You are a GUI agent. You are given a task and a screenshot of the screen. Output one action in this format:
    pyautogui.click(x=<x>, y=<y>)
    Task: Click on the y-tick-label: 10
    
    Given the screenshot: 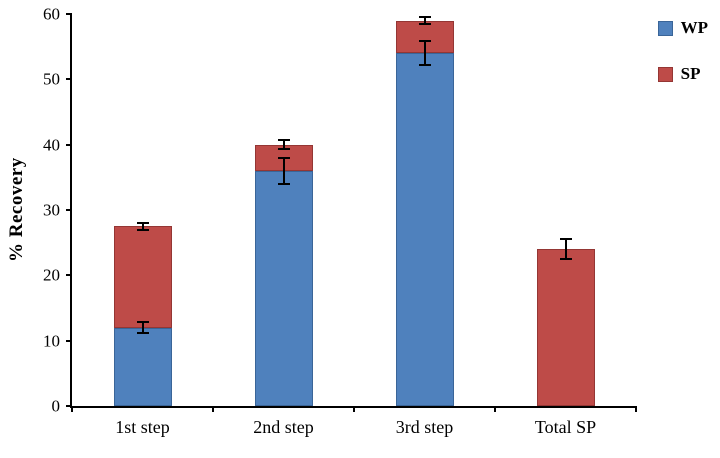 What is the action you would take?
    pyautogui.click(x=51, y=341)
    